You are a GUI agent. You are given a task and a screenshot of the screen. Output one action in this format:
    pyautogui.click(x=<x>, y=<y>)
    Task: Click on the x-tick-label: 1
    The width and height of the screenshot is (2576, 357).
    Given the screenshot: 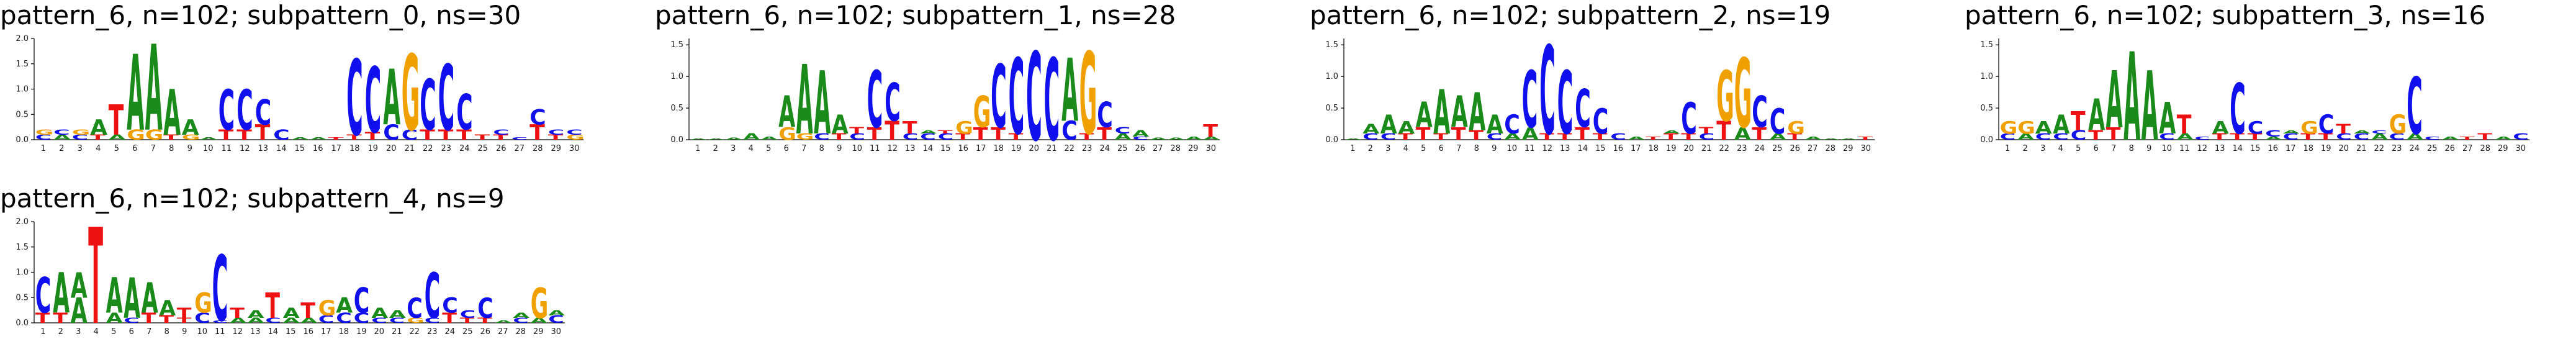 What is the action you would take?
    pyautogui.click(x=42, y=332)
    